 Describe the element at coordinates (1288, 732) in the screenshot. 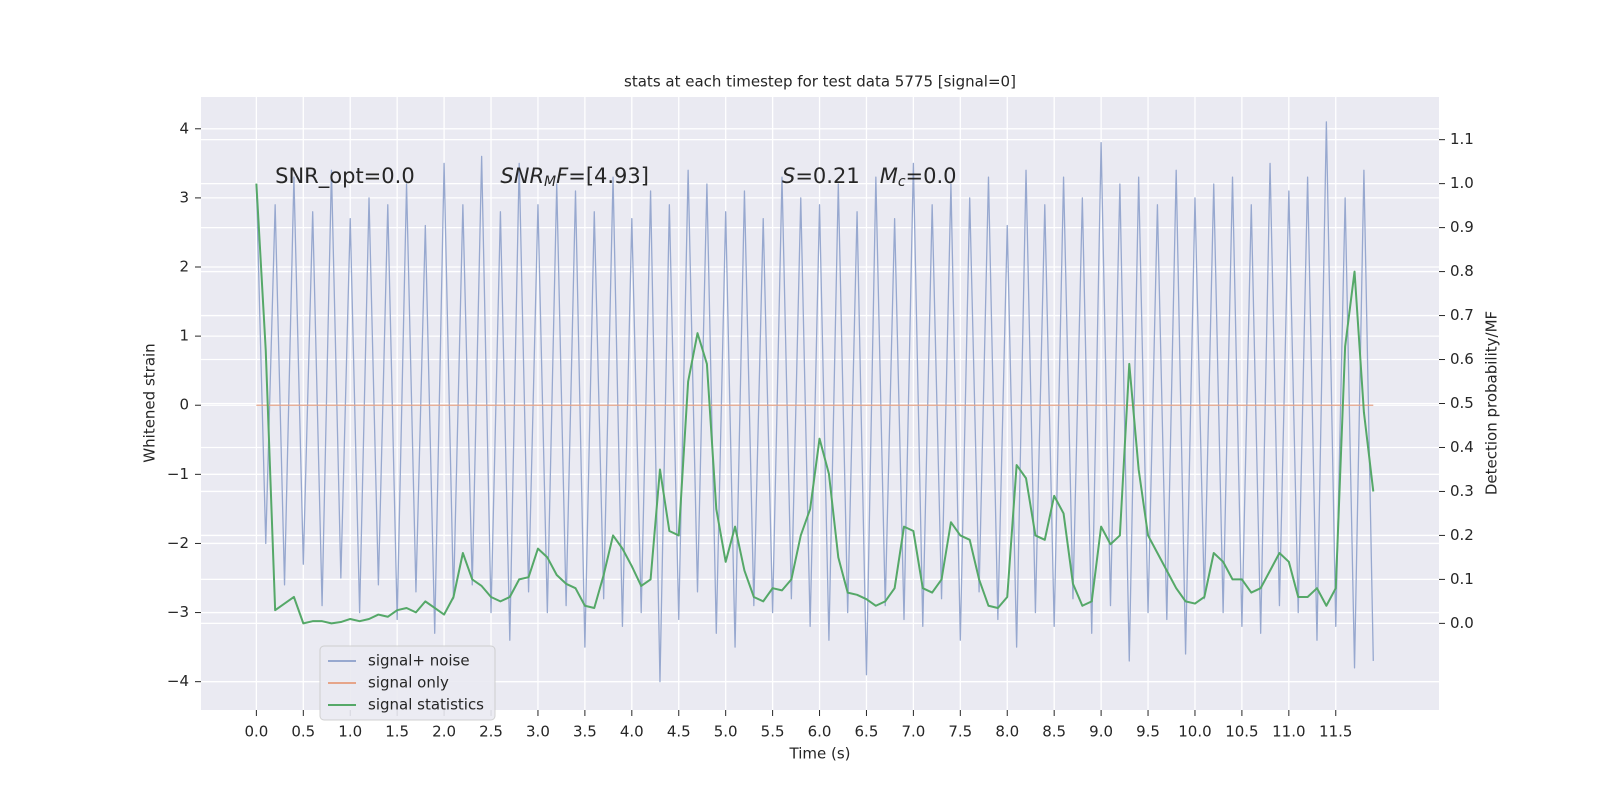

I see `x-tick-label: 11.0` at that location.